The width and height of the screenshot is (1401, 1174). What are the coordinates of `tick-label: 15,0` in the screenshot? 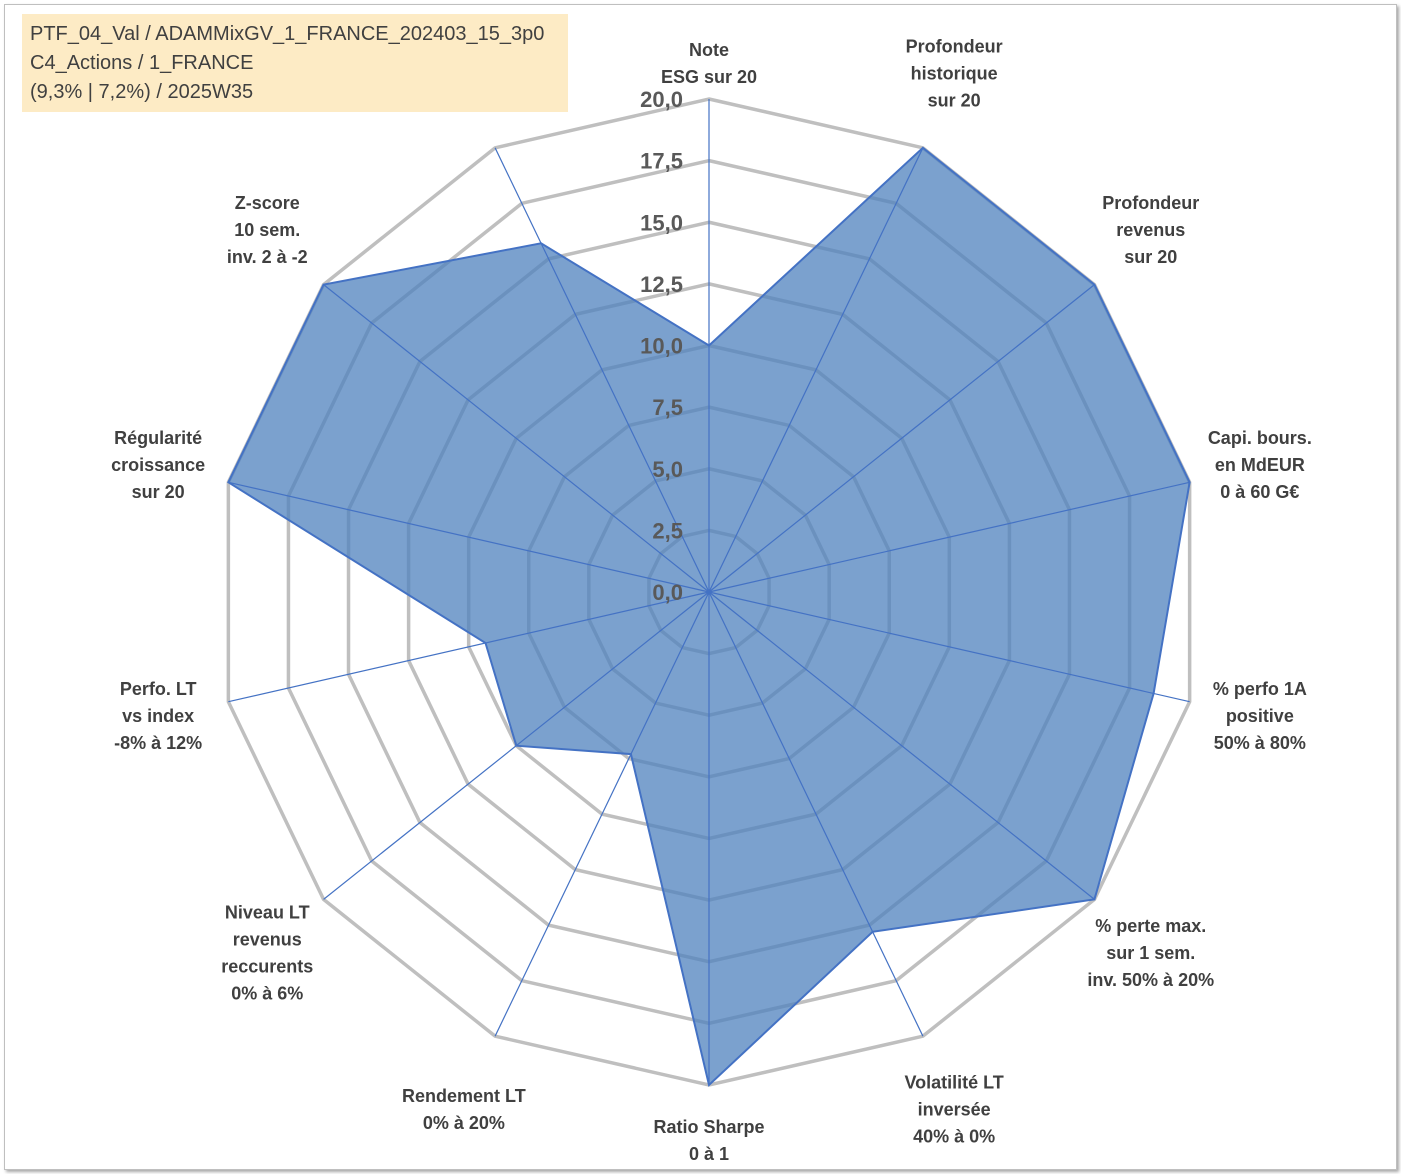 It's located at (661, 222).